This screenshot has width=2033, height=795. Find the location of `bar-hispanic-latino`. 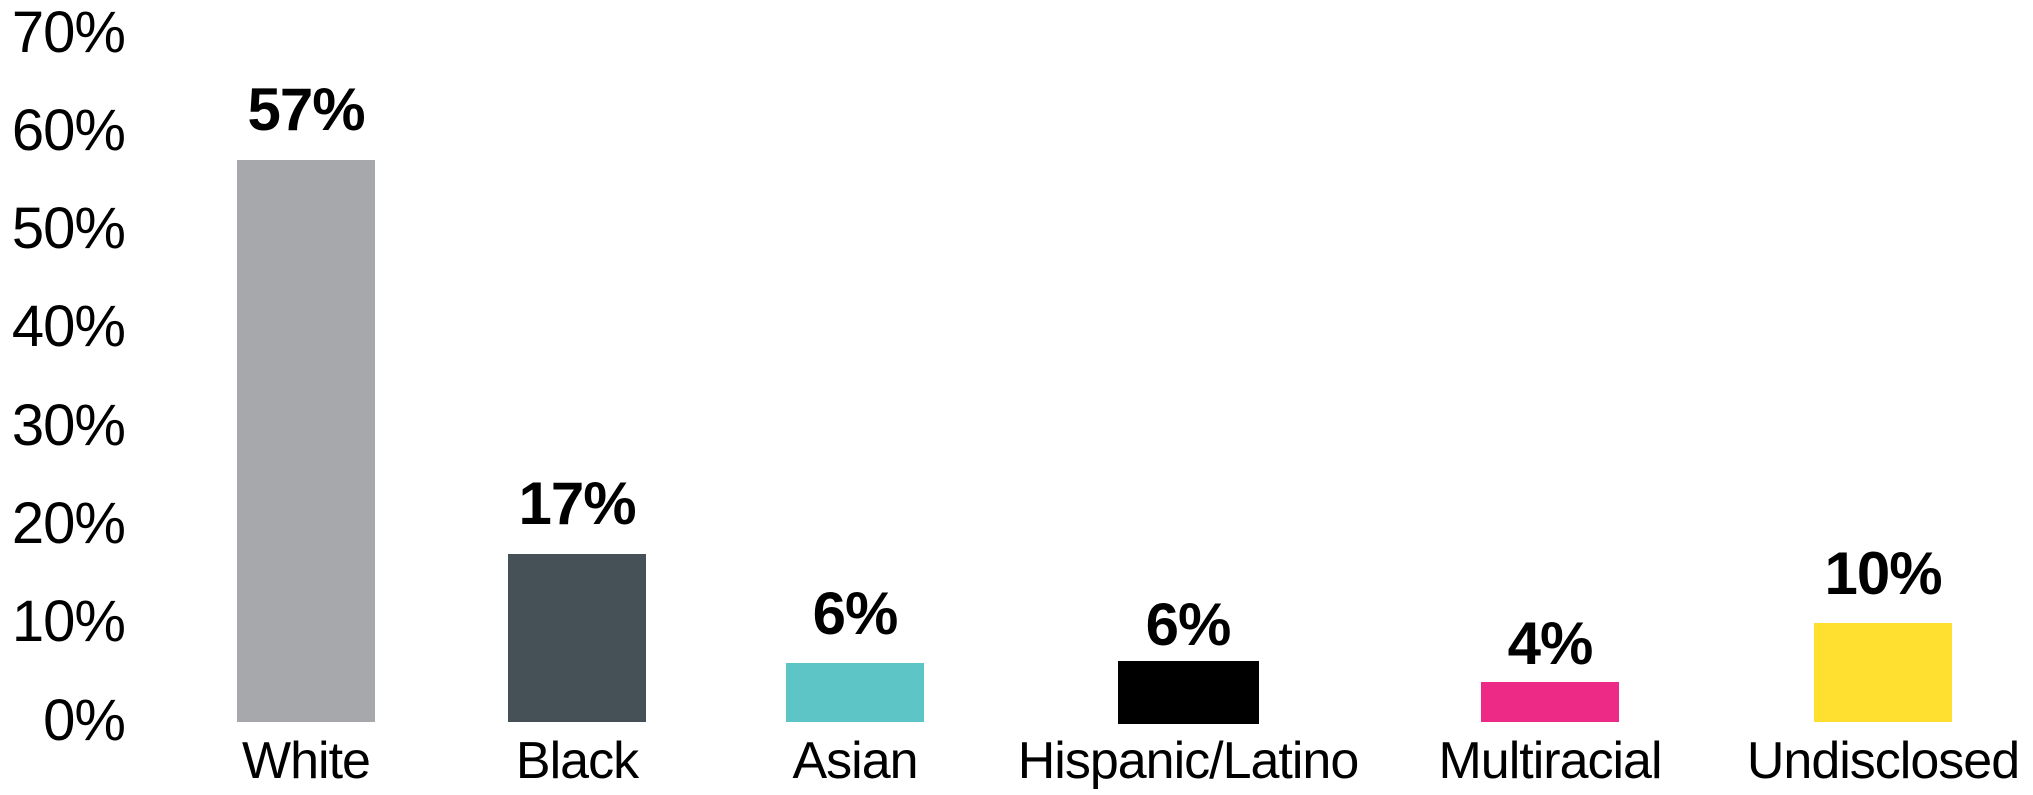

bar-hispanic-latino is located at coordinates (1188, 692).